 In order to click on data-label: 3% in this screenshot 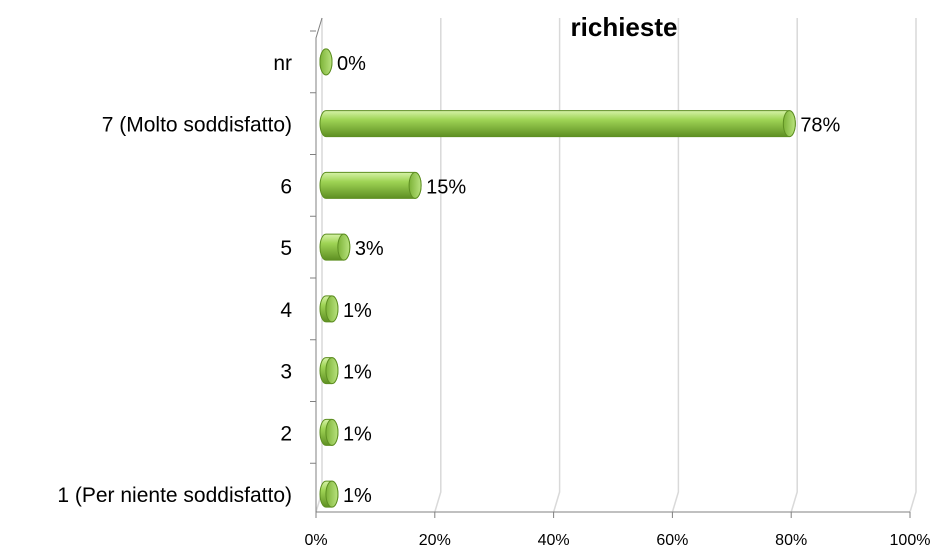, I will do `click(369, 249)`.